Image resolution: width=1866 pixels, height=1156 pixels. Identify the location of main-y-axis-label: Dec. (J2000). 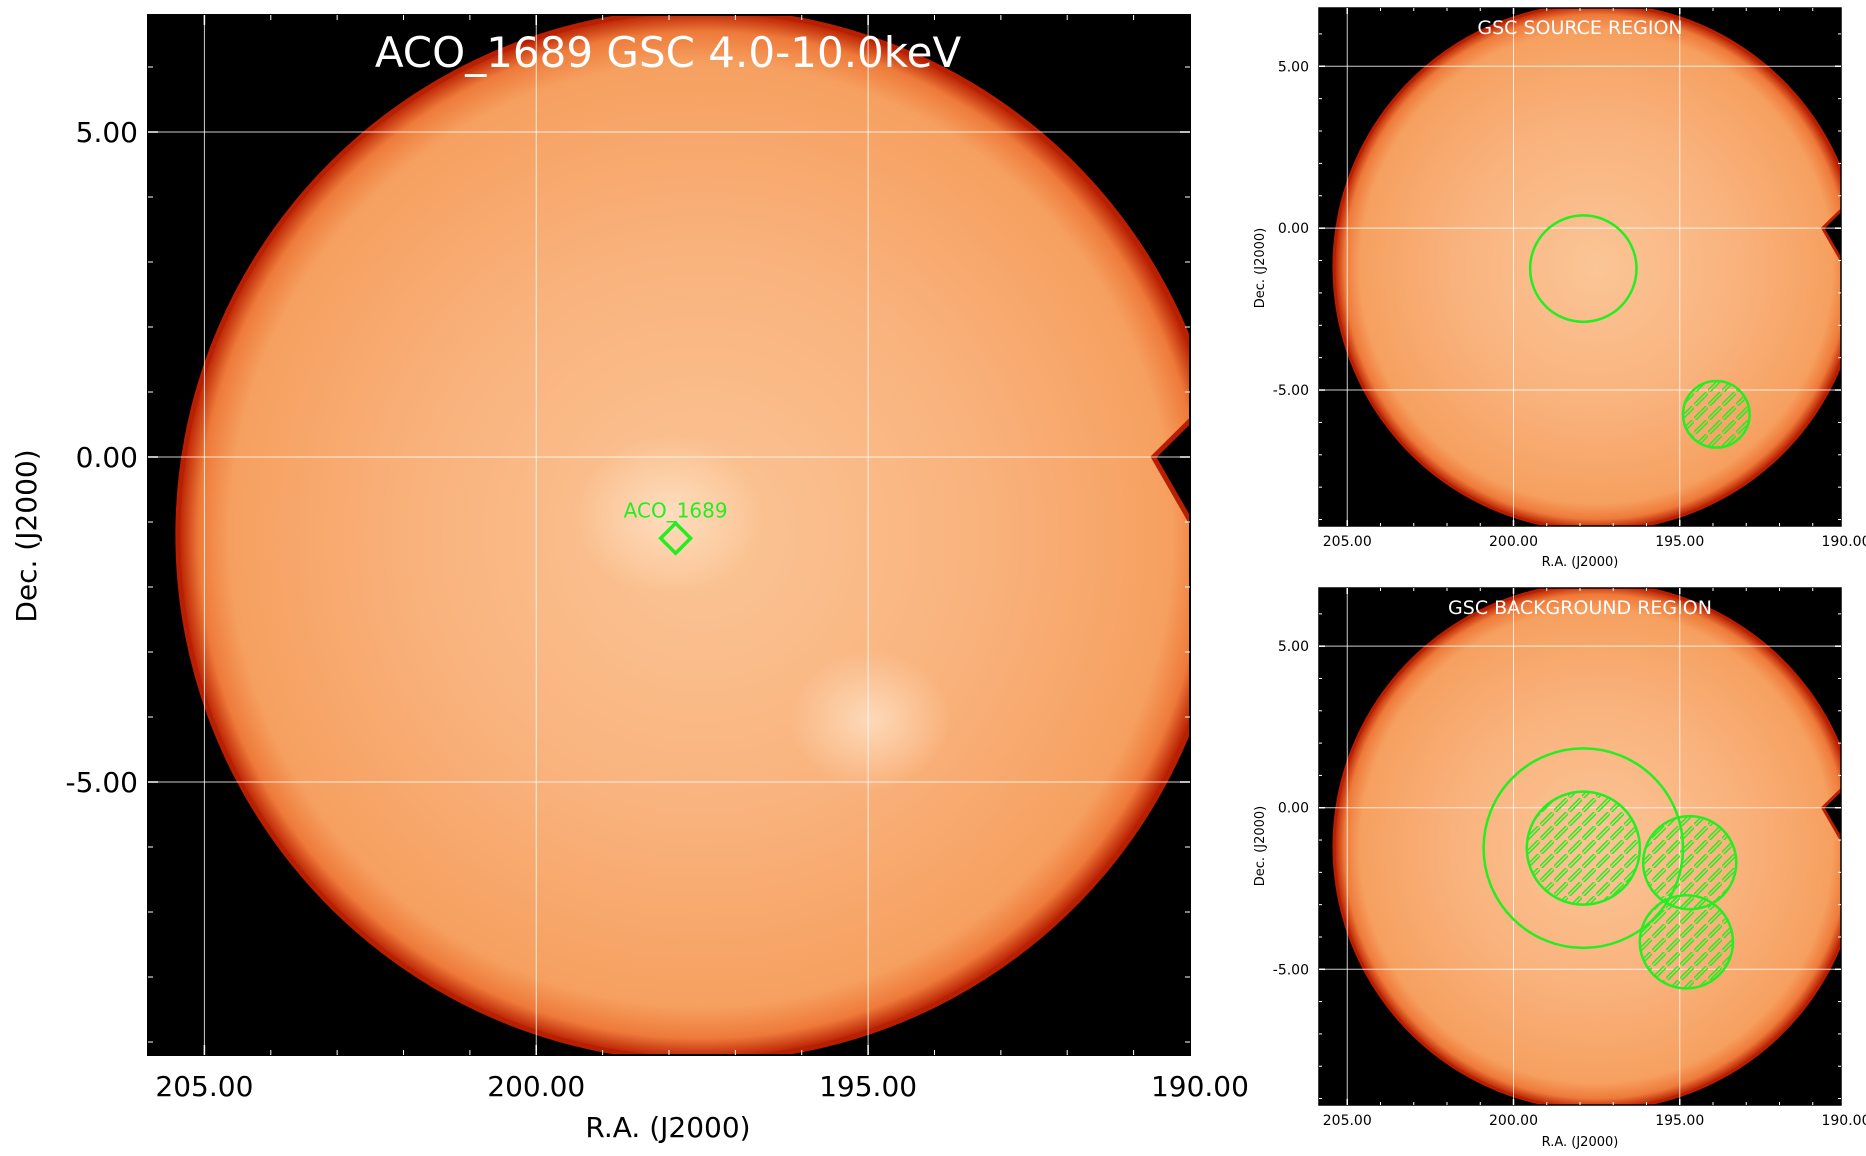
(26, 535).